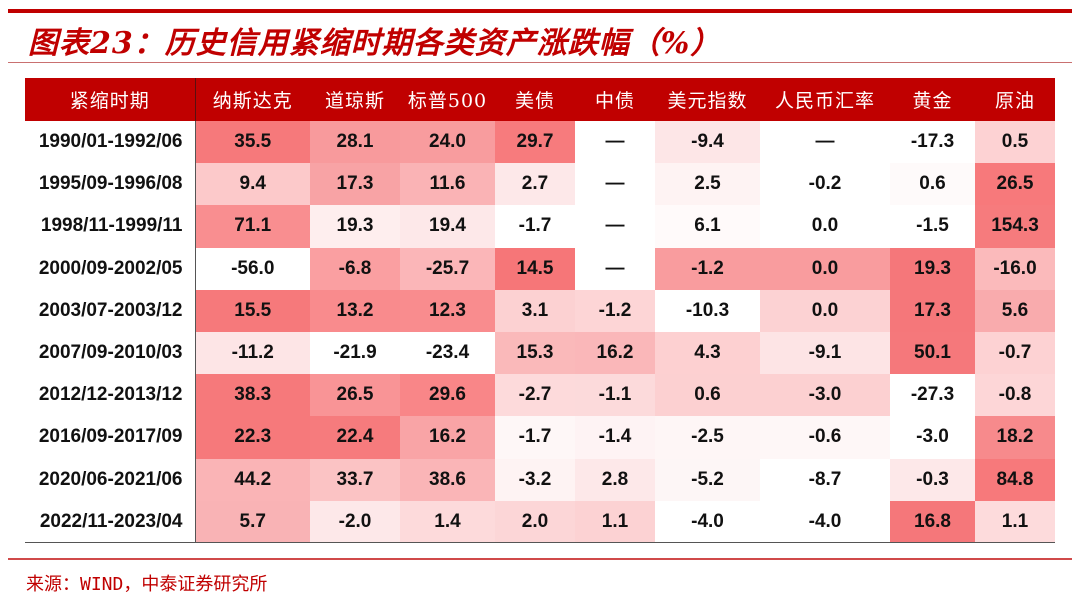  I want to click on cell-gold: 17.3, so click(932, 310).